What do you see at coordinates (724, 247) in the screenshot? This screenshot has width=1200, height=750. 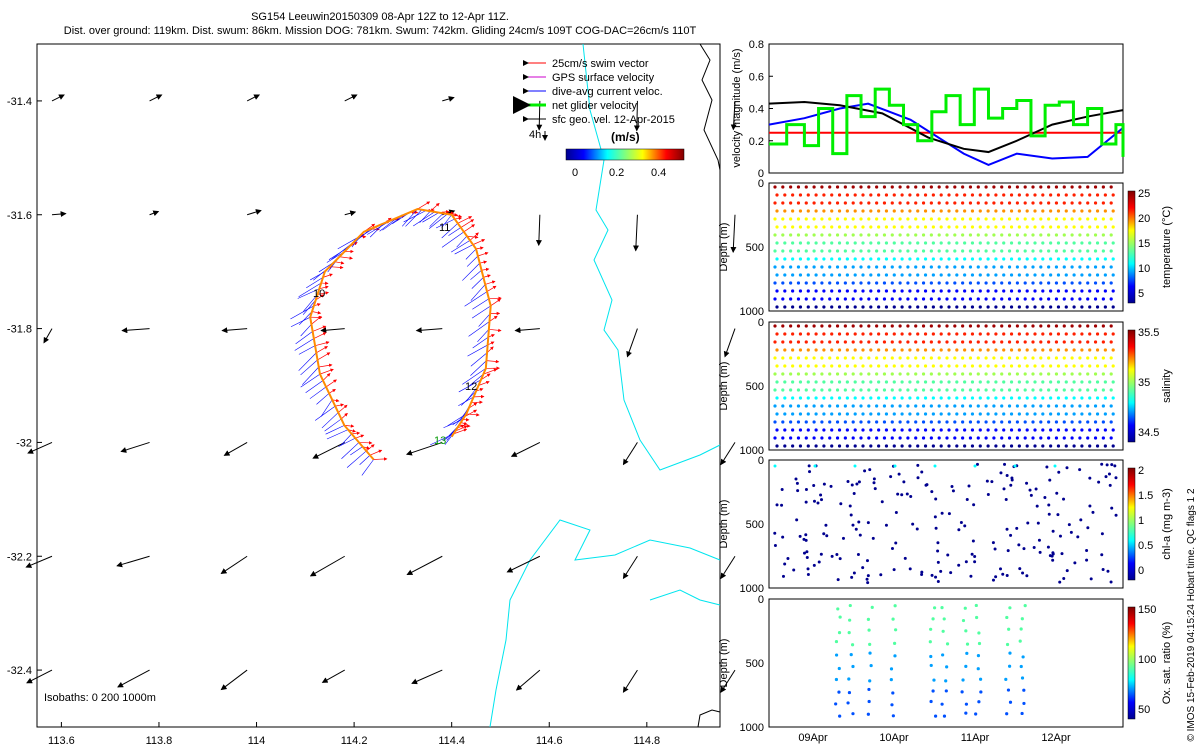 I see `panel-ylabel: Depth (m)` at bounding box center [724, 247].